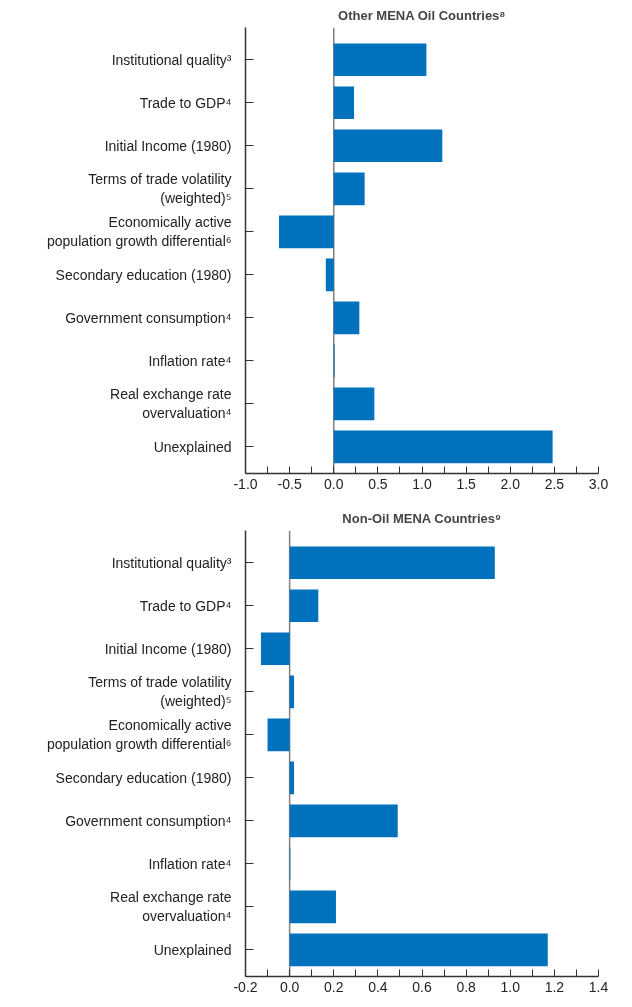 The width and height of the screenshot is (632, 1007). I want to click on x-tick-label: 2.0, so click(510, 483).